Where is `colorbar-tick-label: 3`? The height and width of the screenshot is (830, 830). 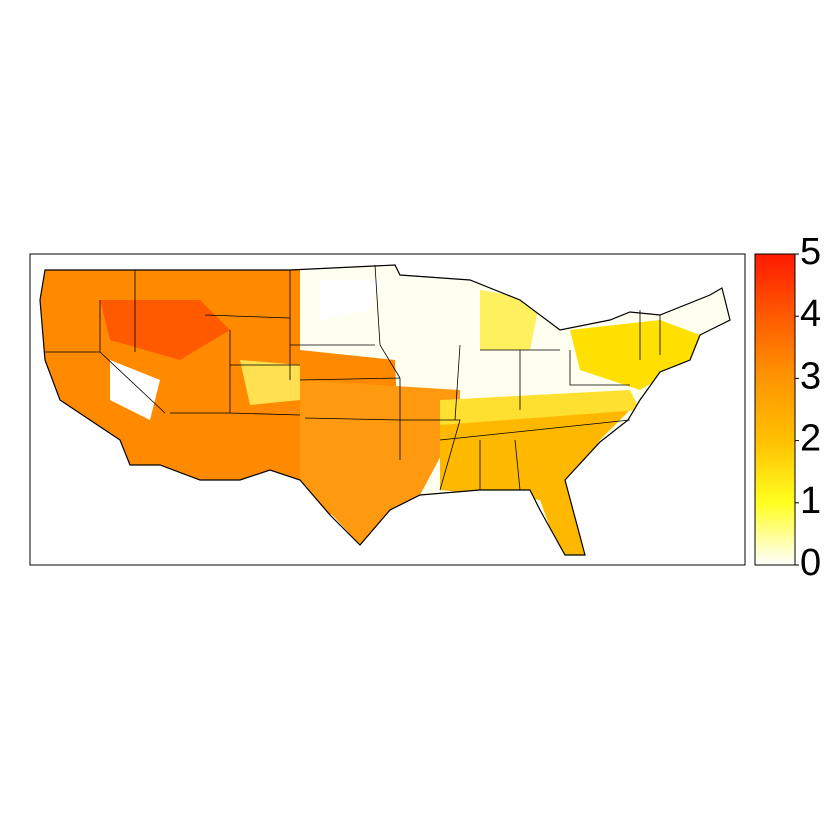 colorbar-tick-label: 3 is located at coordinates (810, 376).